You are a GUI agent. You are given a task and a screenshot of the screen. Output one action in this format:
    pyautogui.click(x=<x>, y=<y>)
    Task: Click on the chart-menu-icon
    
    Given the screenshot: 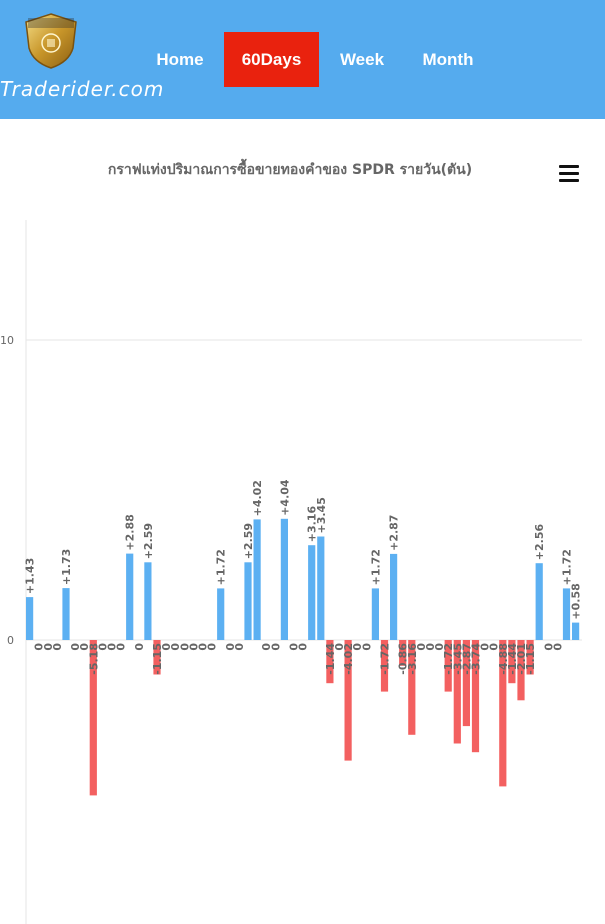 What is the action you would take?
    pyautogui.click(x=569, y=174)
    